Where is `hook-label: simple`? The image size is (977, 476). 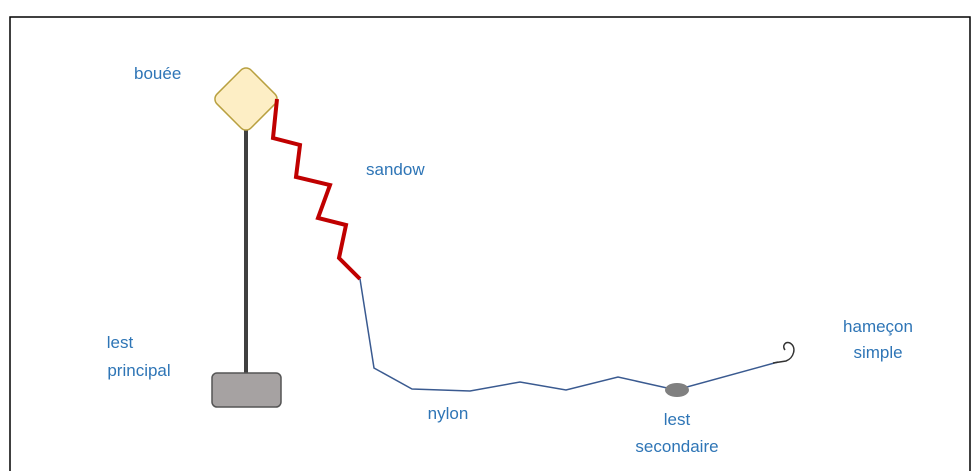 hook-label: simple is located at coordinates (877, 352).